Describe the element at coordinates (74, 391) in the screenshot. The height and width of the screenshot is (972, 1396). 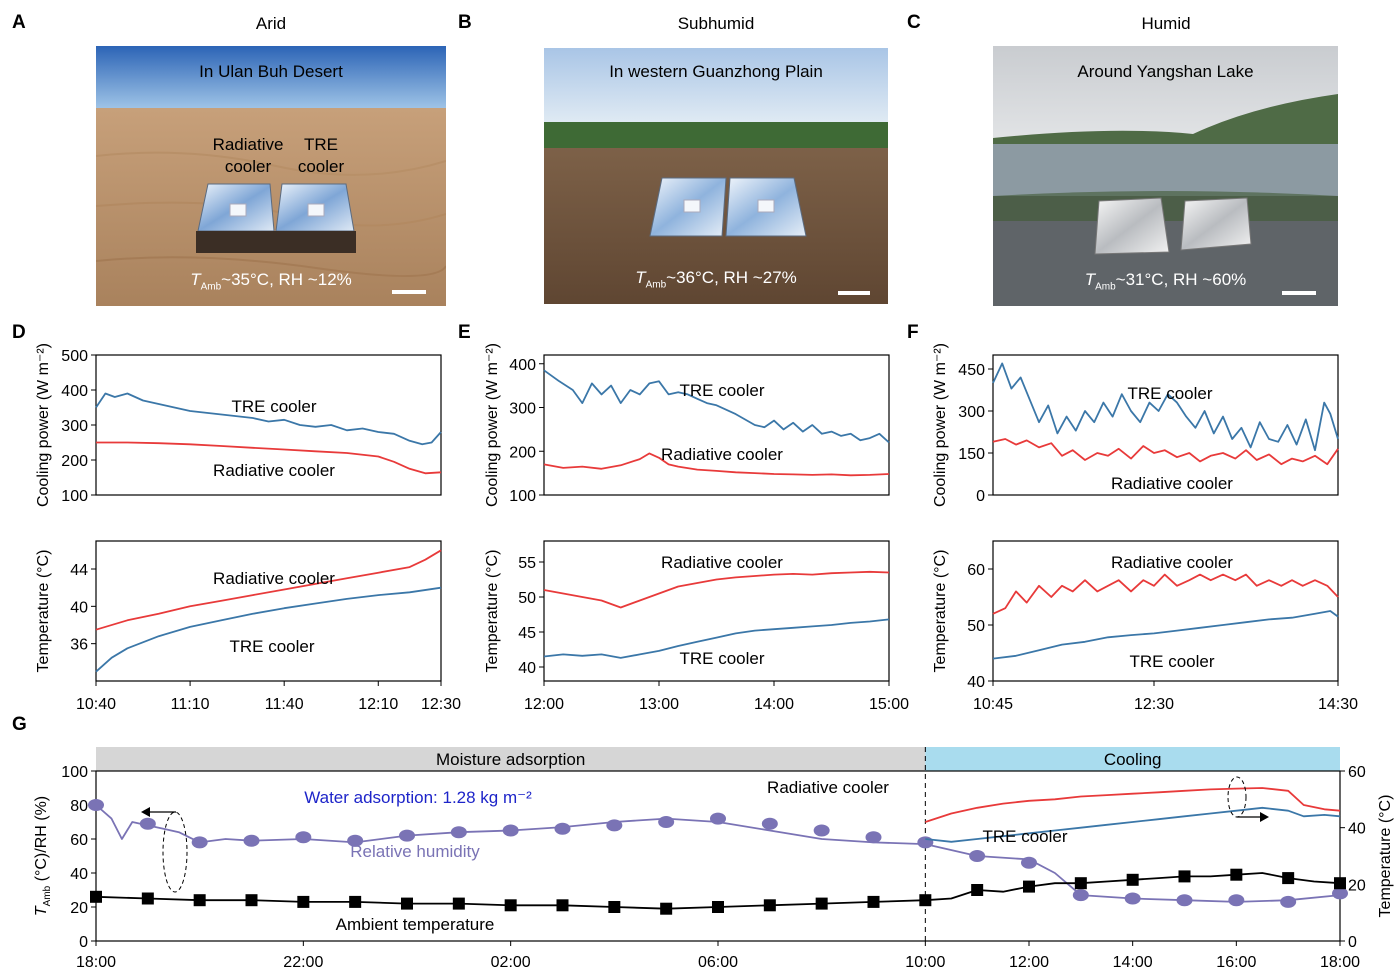
I see `D-power-ytick-label: 400` at that location.